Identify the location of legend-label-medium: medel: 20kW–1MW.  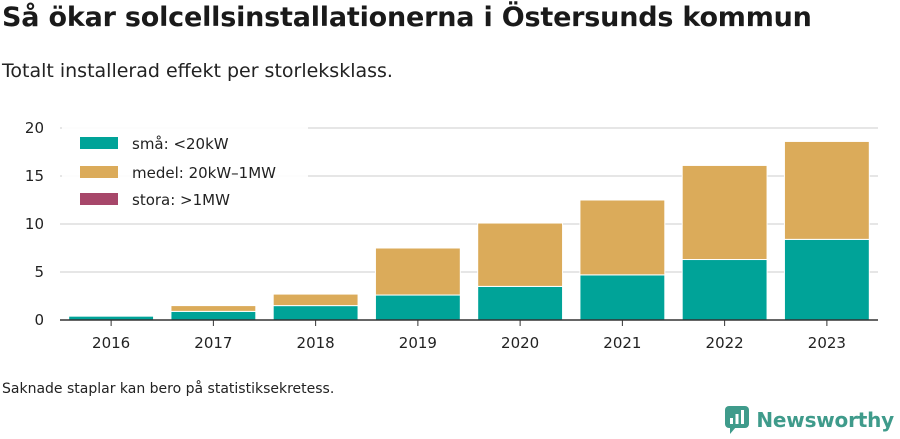
(204, 173).